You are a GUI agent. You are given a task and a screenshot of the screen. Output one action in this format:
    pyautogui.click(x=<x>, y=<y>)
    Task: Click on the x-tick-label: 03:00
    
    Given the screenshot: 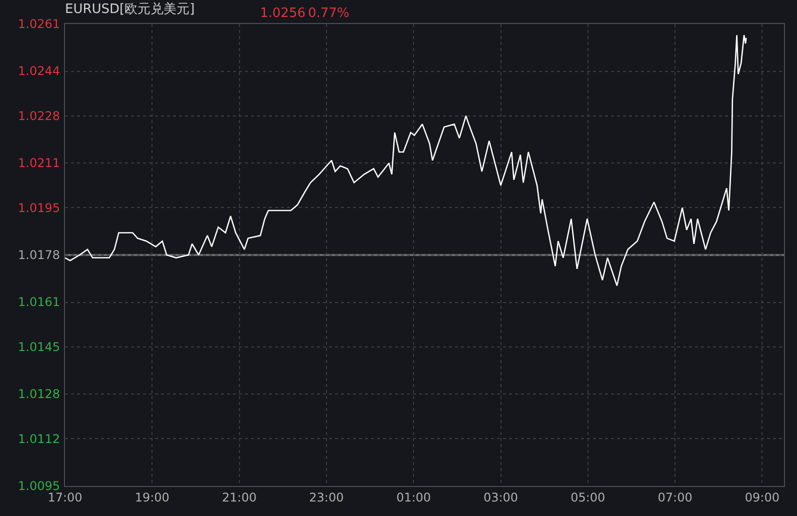 What is the action you would take?
    pyautogui.click(x=500, y=497)
    